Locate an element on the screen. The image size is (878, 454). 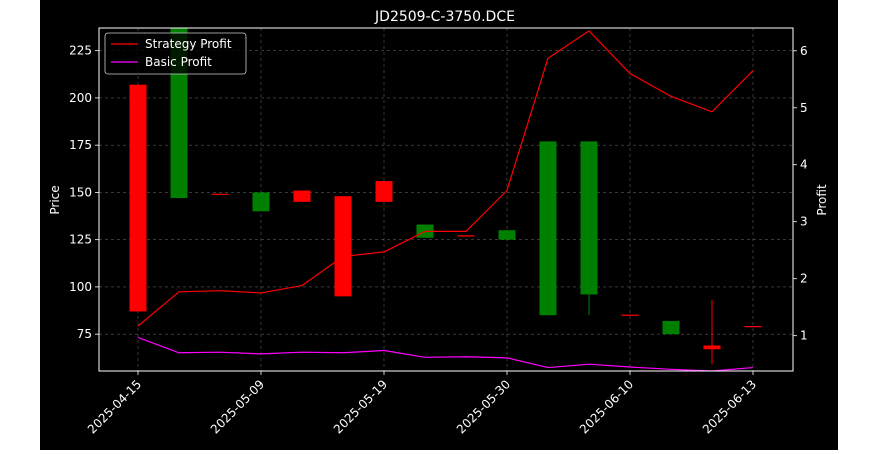
legend-label-strategy-profit: Strategy Profit is located at coordinates (188, 44).